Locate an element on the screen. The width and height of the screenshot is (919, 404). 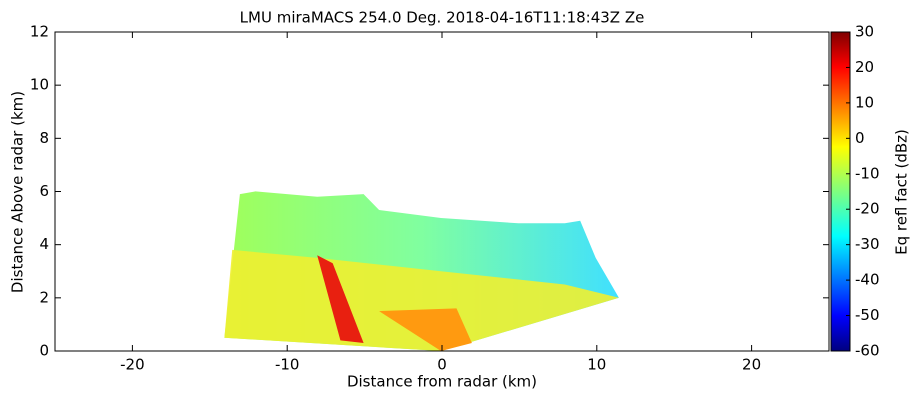
x-tick-label: 20 is located at coordinates (751, 365).